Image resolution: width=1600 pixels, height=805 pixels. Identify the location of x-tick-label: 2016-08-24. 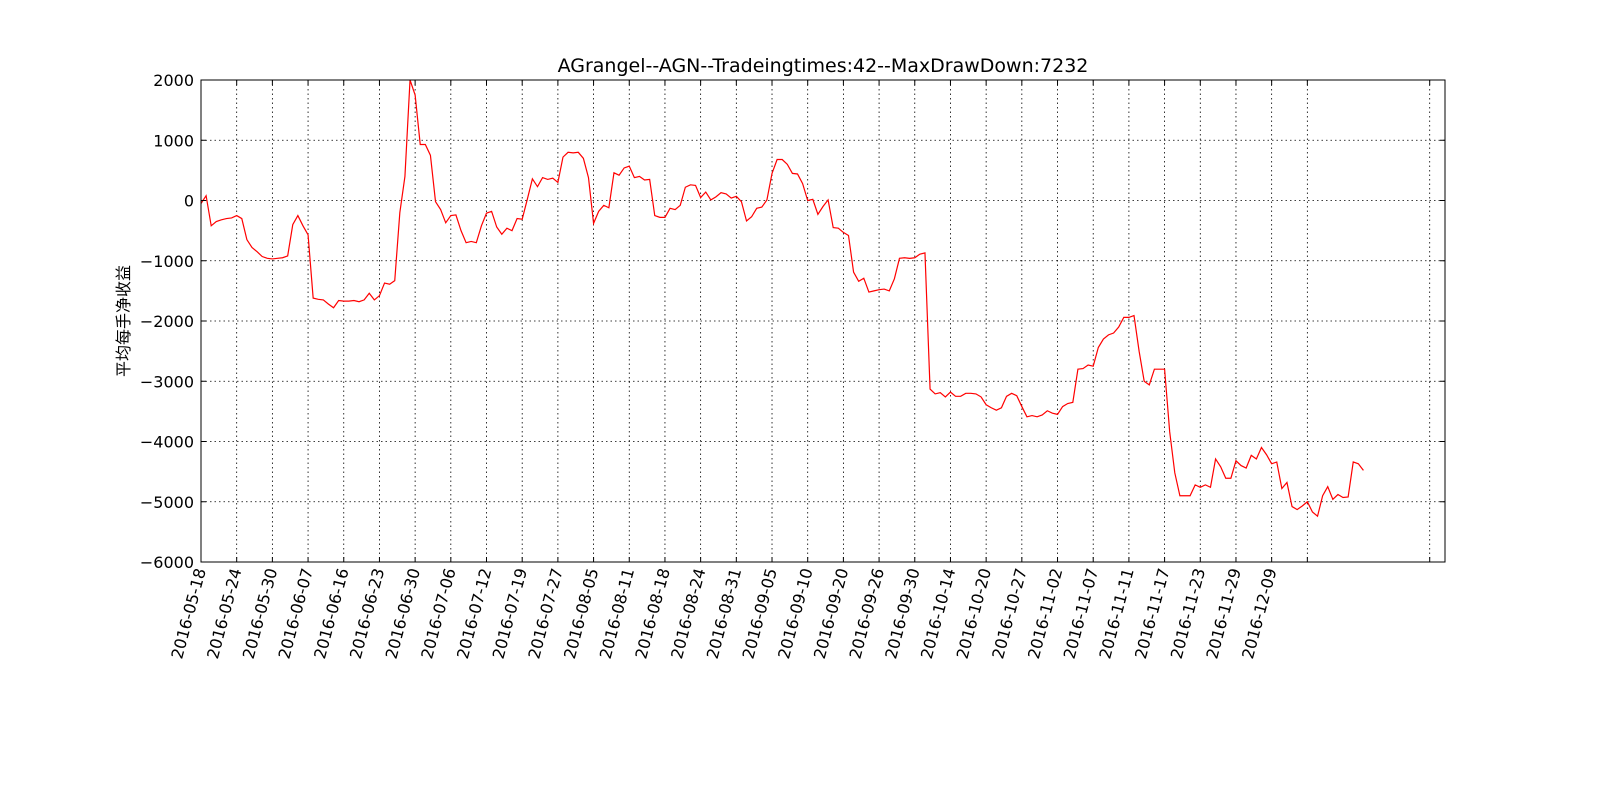
(688, 613).